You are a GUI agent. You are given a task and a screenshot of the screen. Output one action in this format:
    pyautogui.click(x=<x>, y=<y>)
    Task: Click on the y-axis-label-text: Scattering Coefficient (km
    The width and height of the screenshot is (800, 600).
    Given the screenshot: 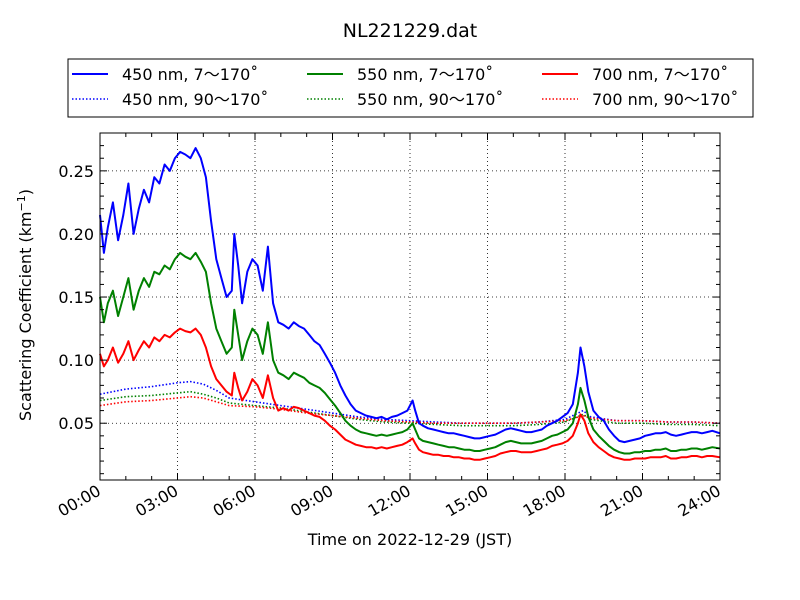 What is the action you would take?
    pyautogui.click(x=25, y=316)
    